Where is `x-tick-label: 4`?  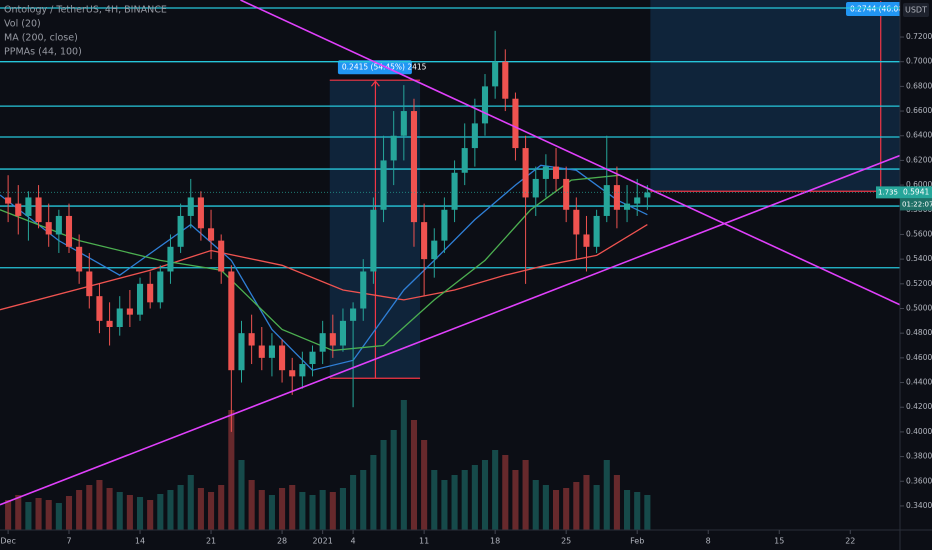
x-tick-label: 4 is located at coordinates (353, 541).